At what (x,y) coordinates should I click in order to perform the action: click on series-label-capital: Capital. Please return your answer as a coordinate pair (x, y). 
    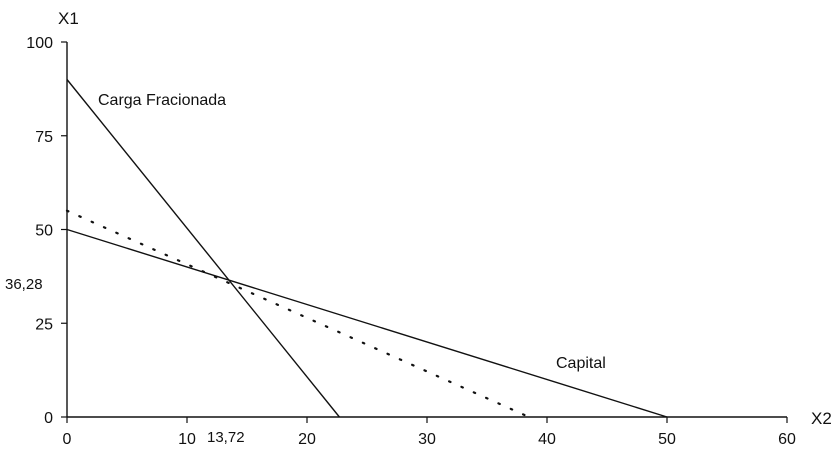
    Looking at the image, I should click on (581, 363).